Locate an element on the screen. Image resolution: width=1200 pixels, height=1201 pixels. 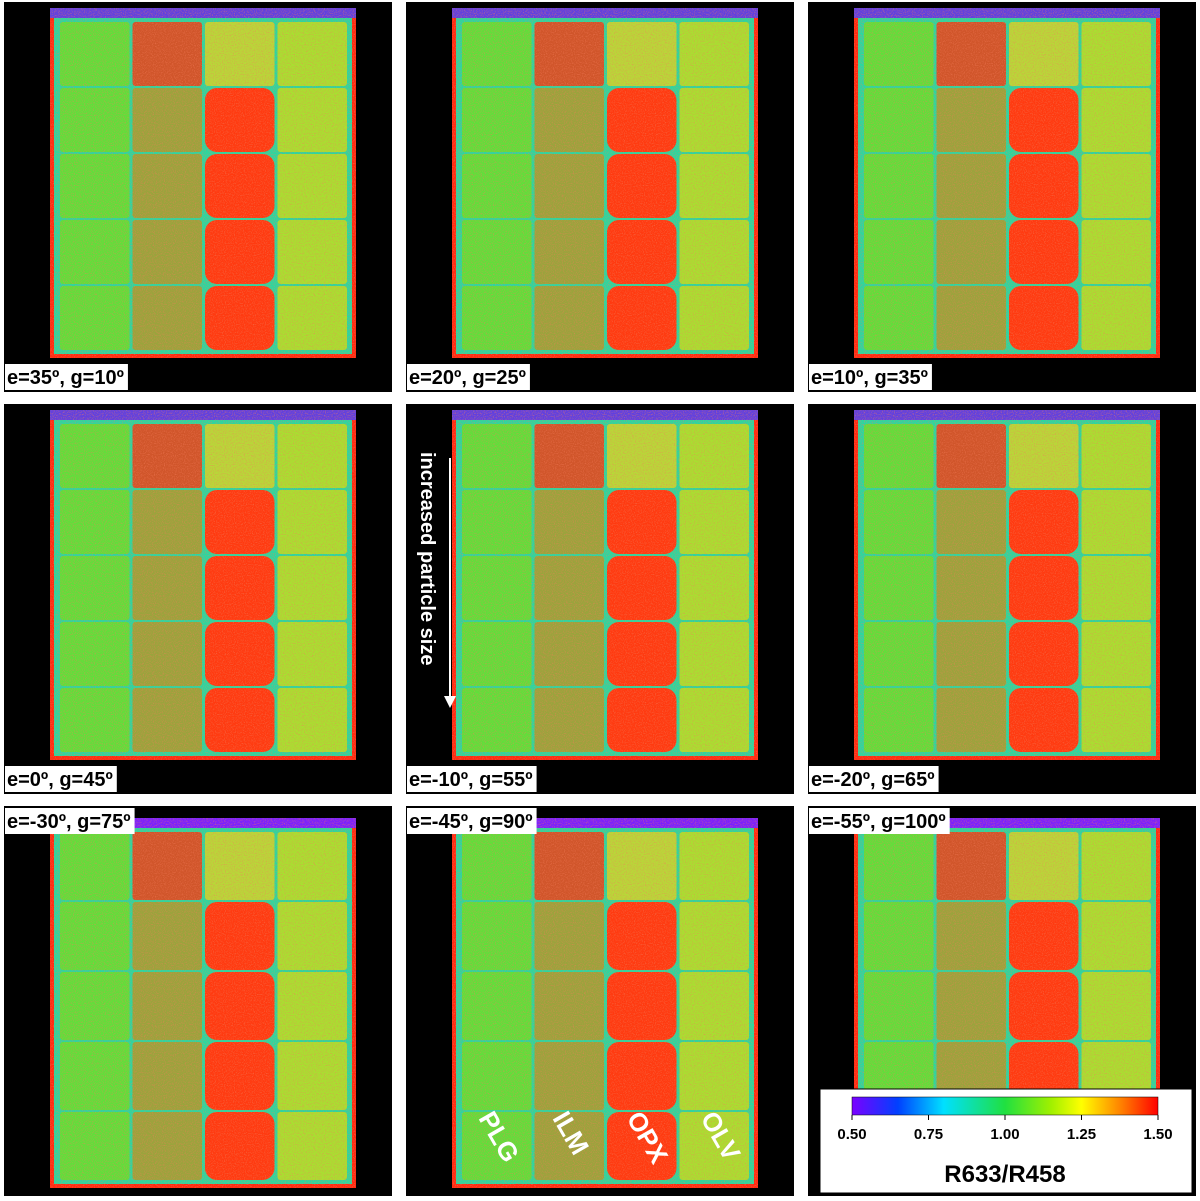
panel-label: e=35º, g=10º is located at coordinates (65, 378).